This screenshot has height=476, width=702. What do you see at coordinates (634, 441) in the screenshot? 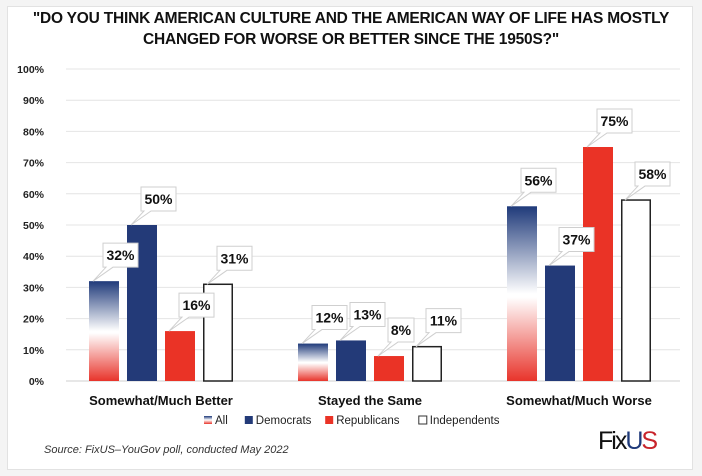
I see `logo-u: U` at bounding box center [634, 441].